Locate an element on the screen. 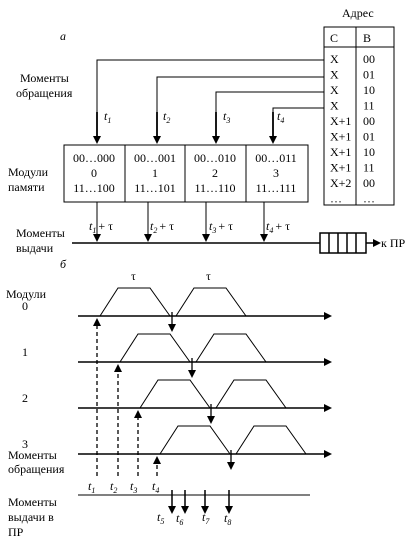 The height and width of the screenshot is (545, 419). output-label-line2: выдачи is located at coordinates (35, 248).